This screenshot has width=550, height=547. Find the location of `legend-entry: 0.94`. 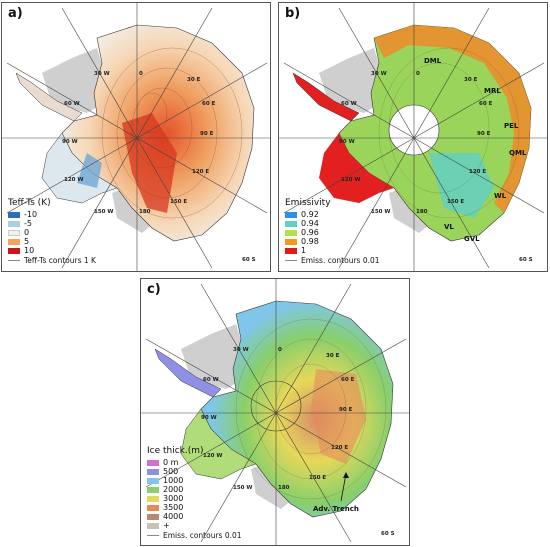

legend-entry: 0.94 is located at coordinates (332, 223).